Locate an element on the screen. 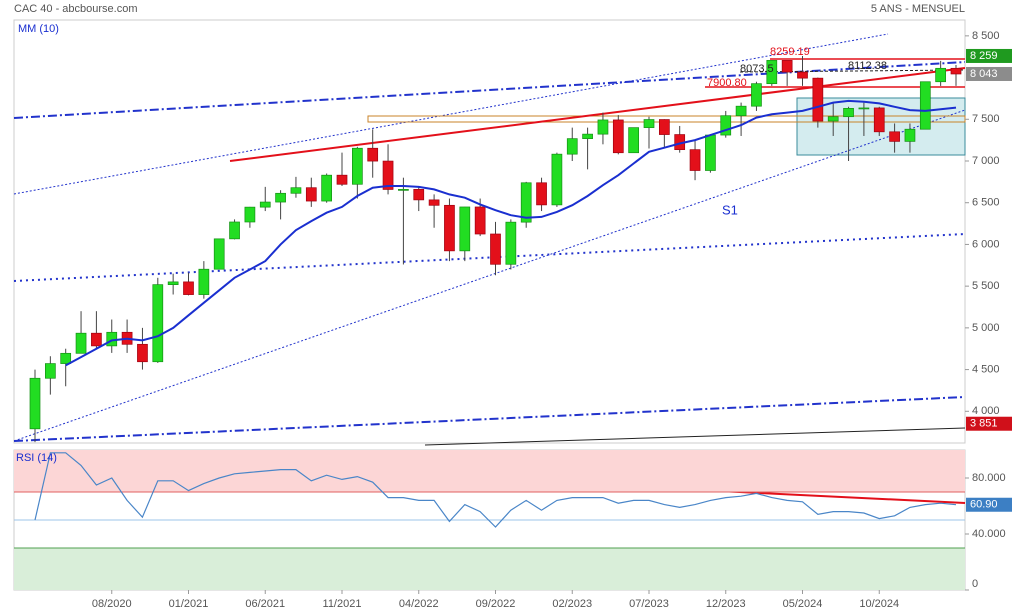 The height and width of the screenshot is (613, 1014). oversold-zone is located at coordinates (489, 569).